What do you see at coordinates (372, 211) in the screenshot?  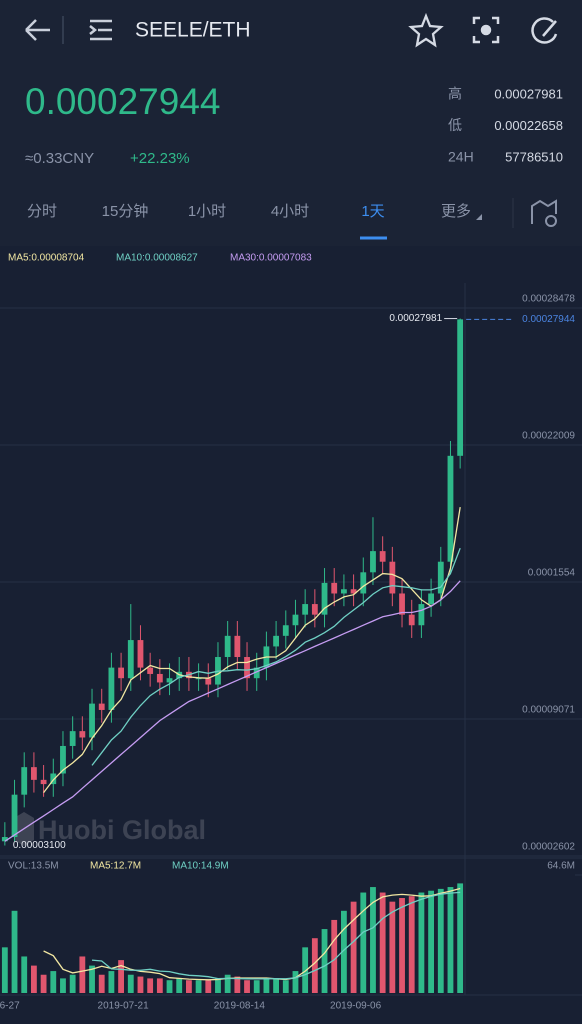 I see `tab: 1天` at bounding box center [372, 211].